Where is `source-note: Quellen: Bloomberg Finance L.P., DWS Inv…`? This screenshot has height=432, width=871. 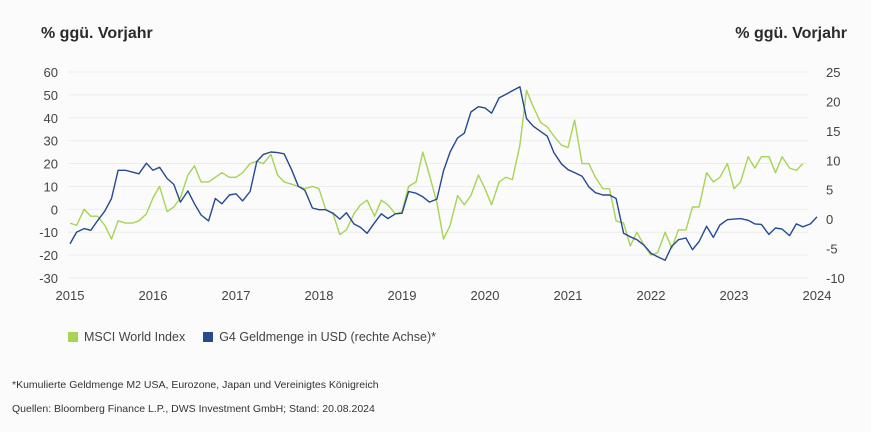
source-note: Quellen: Bloomberg Finance L.P., DWS Inv… is located at coordinates (193, 409).